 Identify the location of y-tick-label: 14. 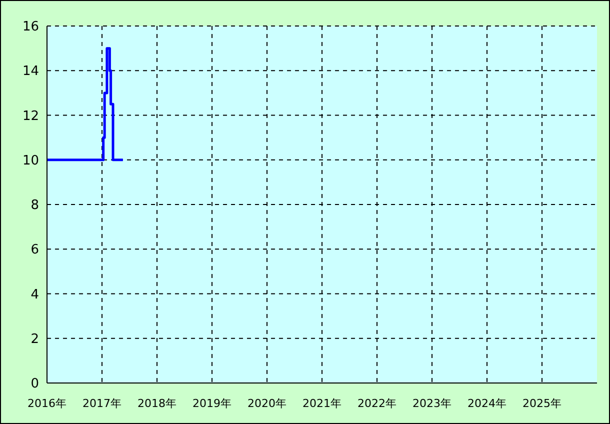
(30, 72).